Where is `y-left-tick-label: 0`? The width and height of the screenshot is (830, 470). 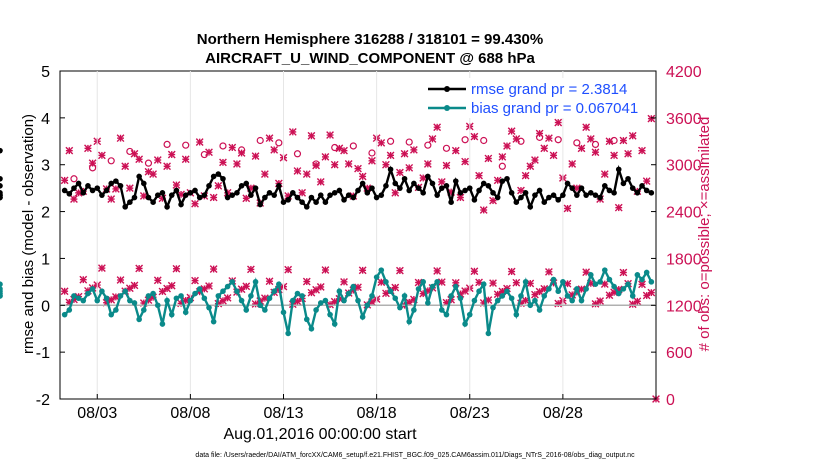 y-left-tick-label: 0 is located at coordinates (45, 306).